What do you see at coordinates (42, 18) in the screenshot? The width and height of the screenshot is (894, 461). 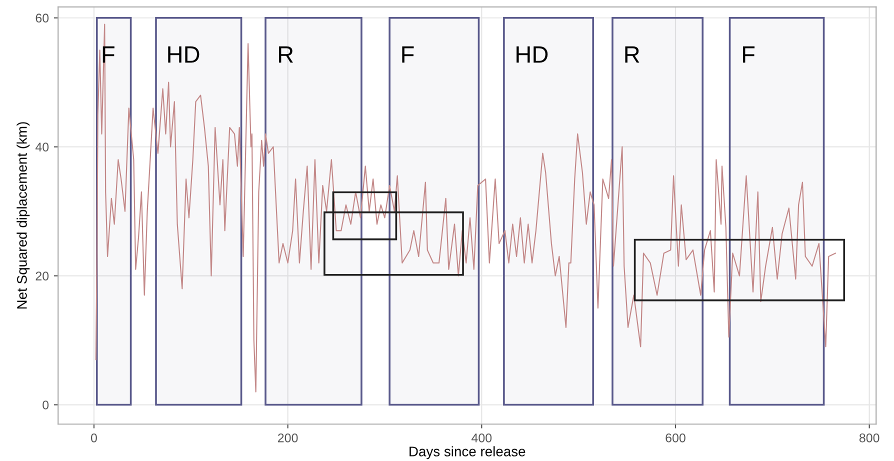 I see `y-tick-label: 60` at bounding box center [42, 18].